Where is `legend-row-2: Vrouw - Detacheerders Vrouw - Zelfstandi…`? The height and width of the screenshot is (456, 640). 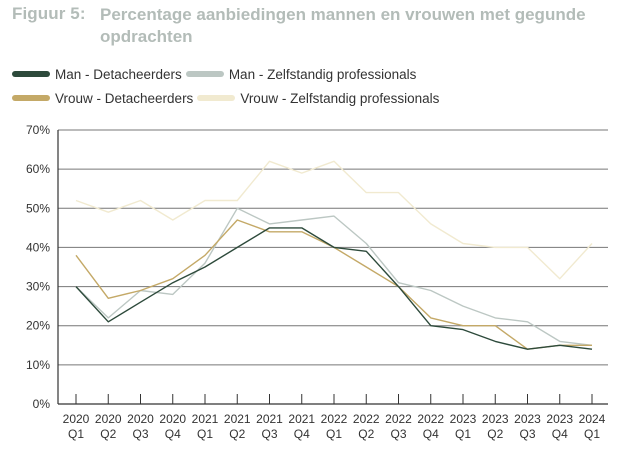 legend-row-2: Vrouw - Detacheerders Vrouw - Zelfstandi… is located at coordinates (227, 98).